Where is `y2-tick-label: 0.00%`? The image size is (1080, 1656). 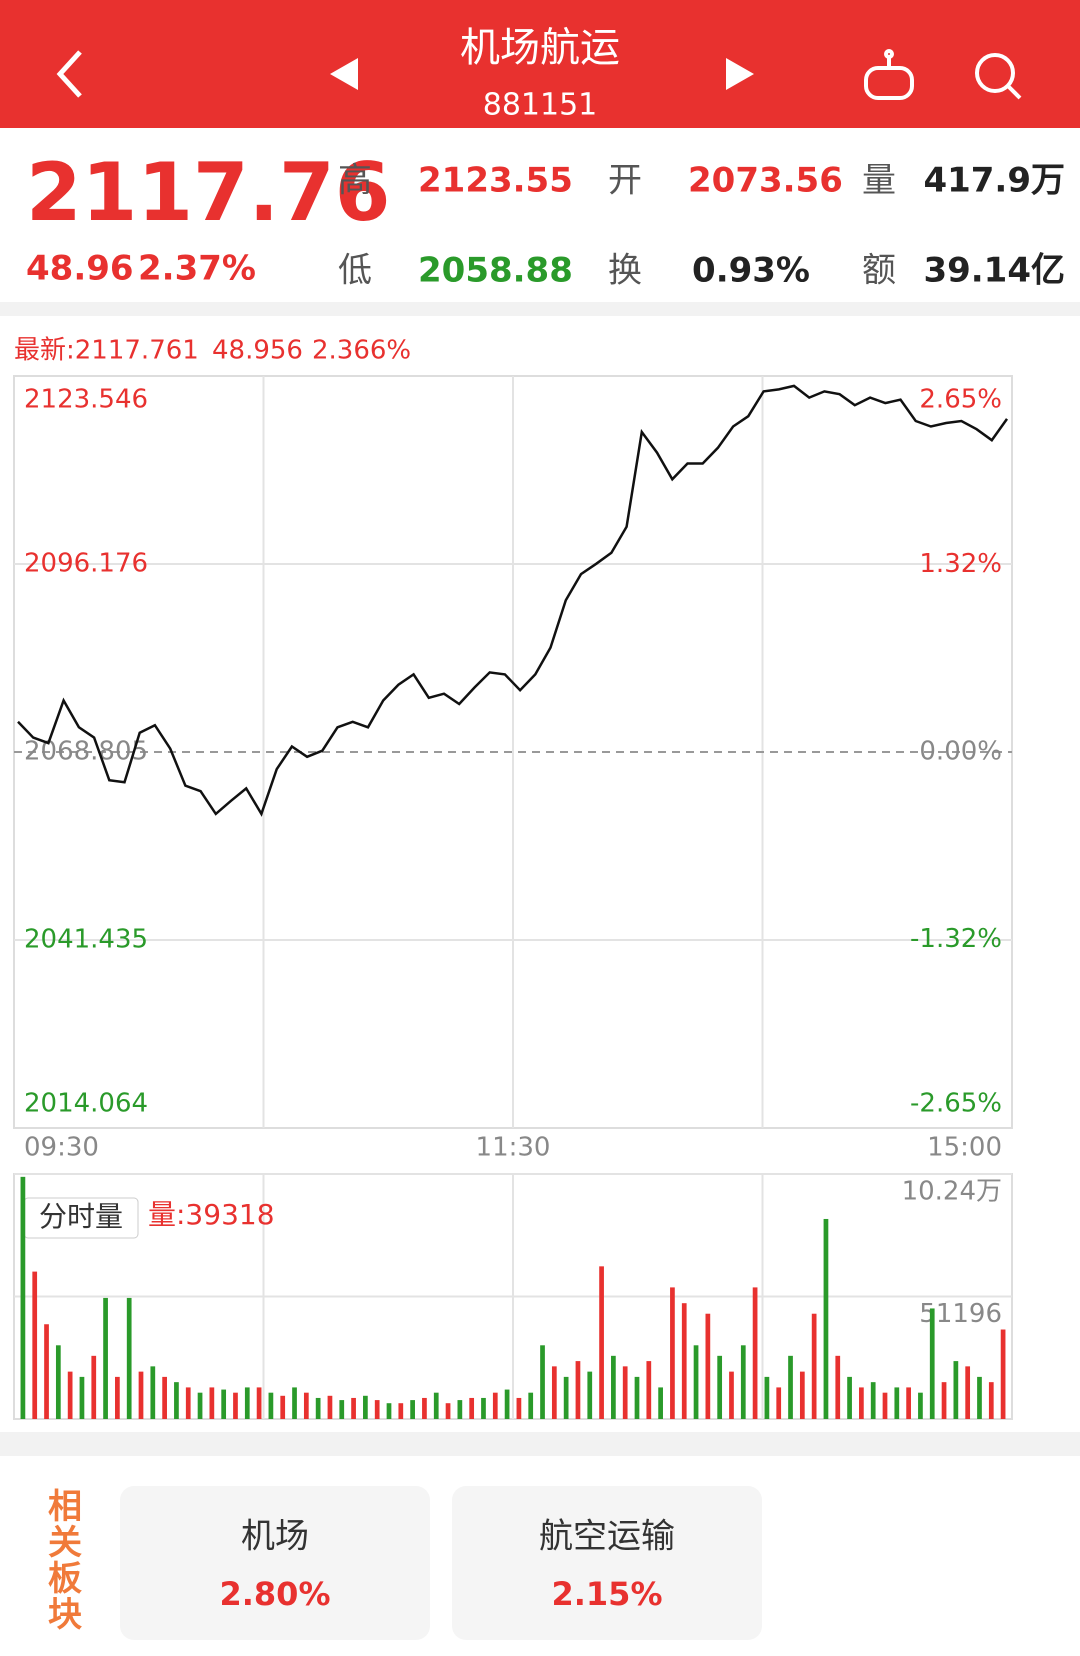
y2-tick-label: 0.00% is located at coordinates (960, 752).